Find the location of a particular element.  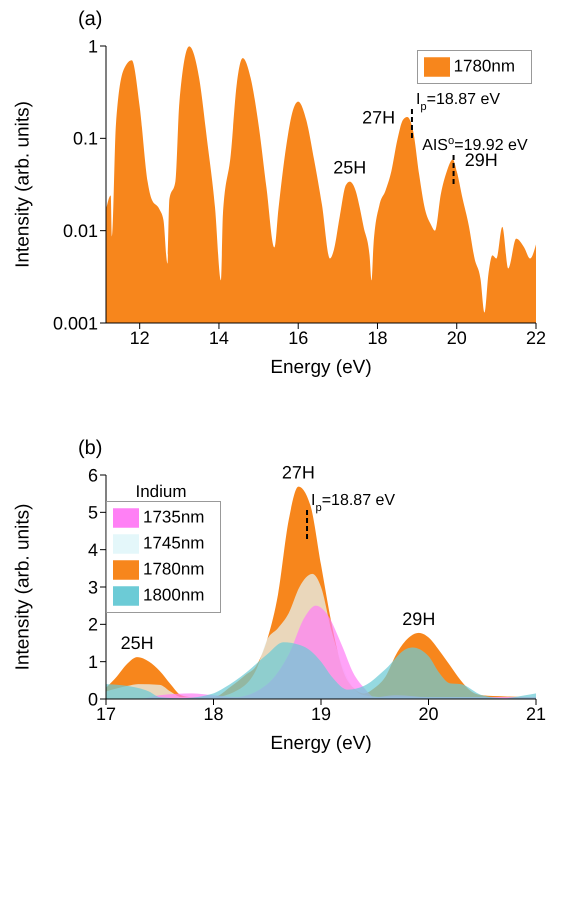

legend-label: 1800nm is located at coordinates (173, 594).